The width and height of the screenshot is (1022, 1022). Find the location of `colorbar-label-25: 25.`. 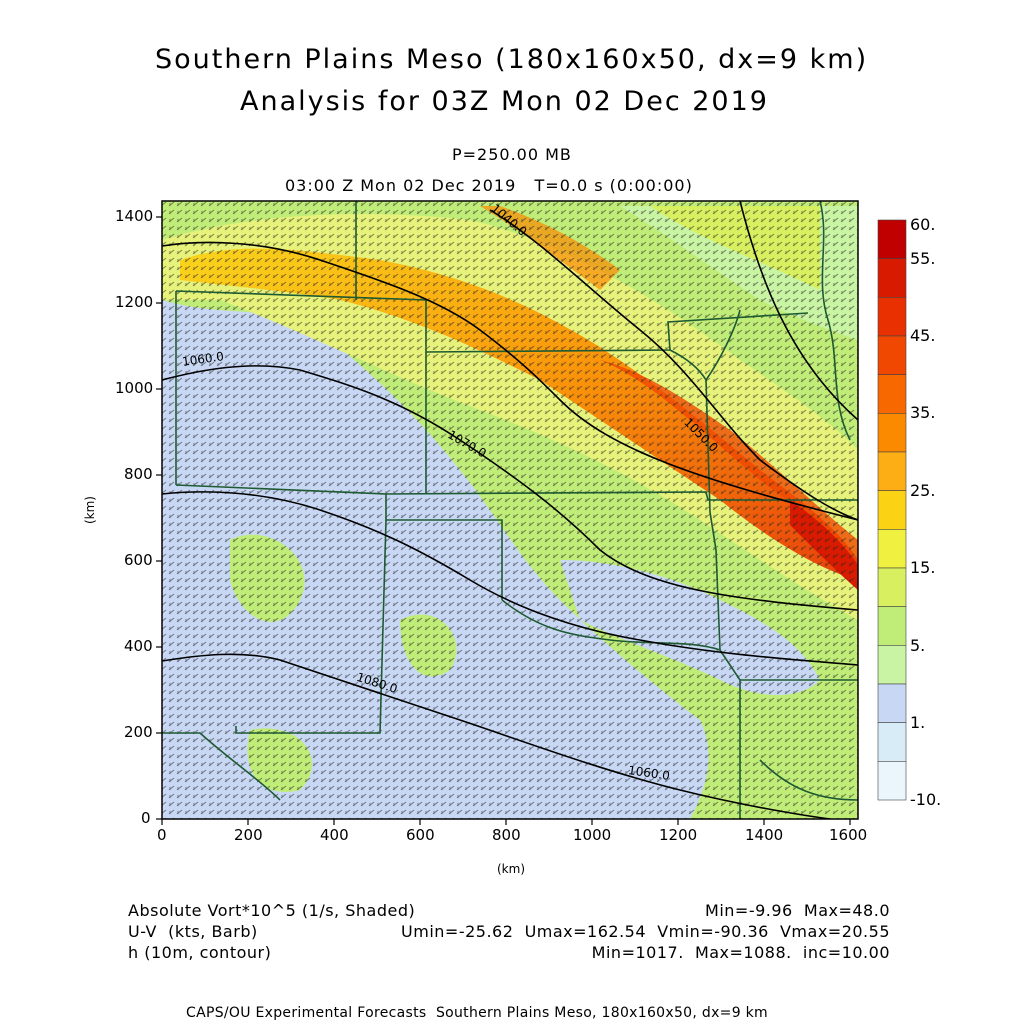

colorbar-label-25: 25. is located at coordinates (923, 490).